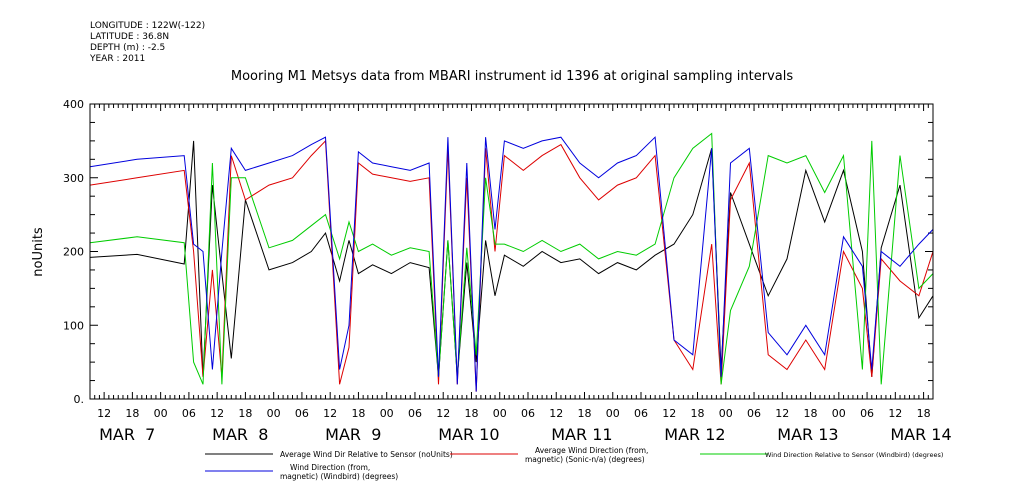  I want to click on y-tick-label: 400, so click(73, 104).